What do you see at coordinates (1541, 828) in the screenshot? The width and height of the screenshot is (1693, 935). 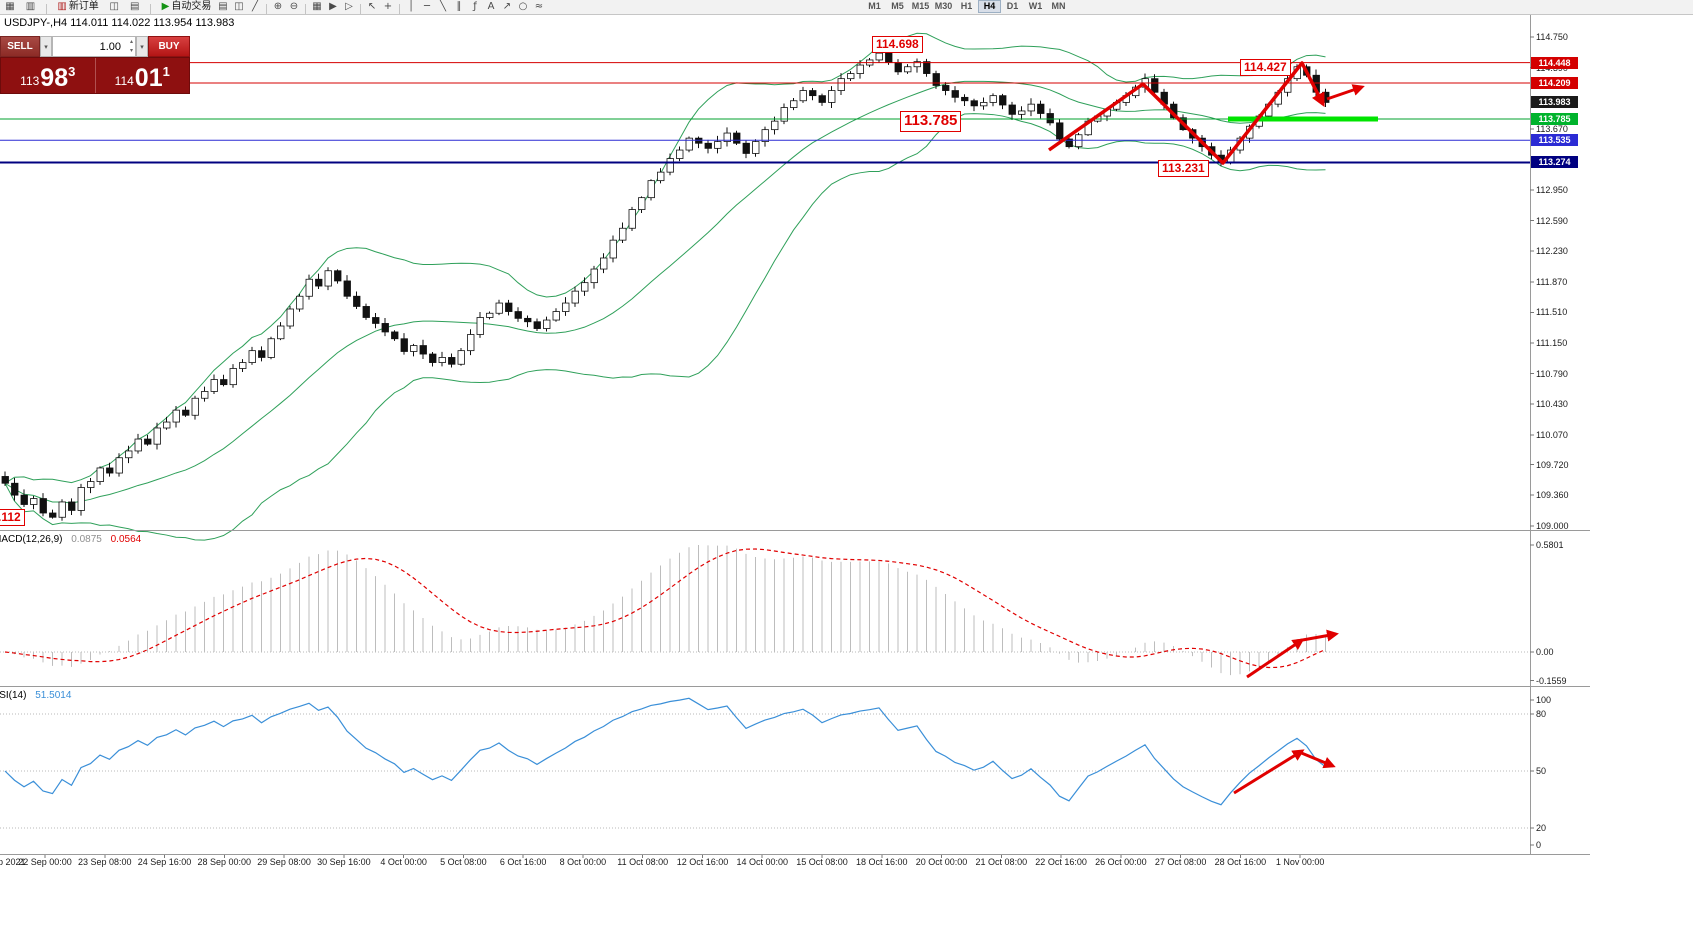 I see `rsi-axis-label: 20` at bounding box center [1541, 828].